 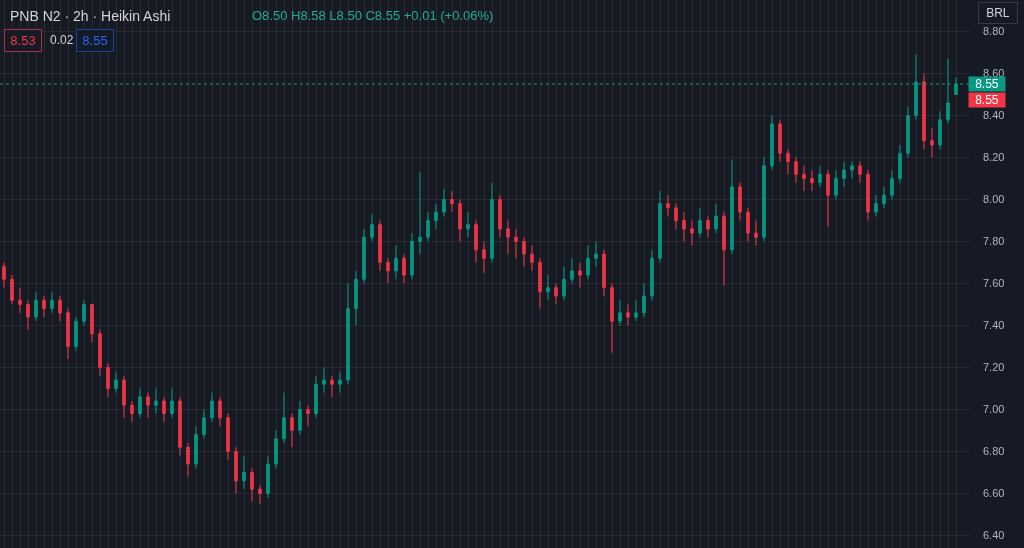 What do you see at coordinates (373, 15) in the screenshot?
I see `annotation: O8.50 H8.58 L8.50 C8.55 +0.01 (+0.06%)` at bounding box center [373, 15].